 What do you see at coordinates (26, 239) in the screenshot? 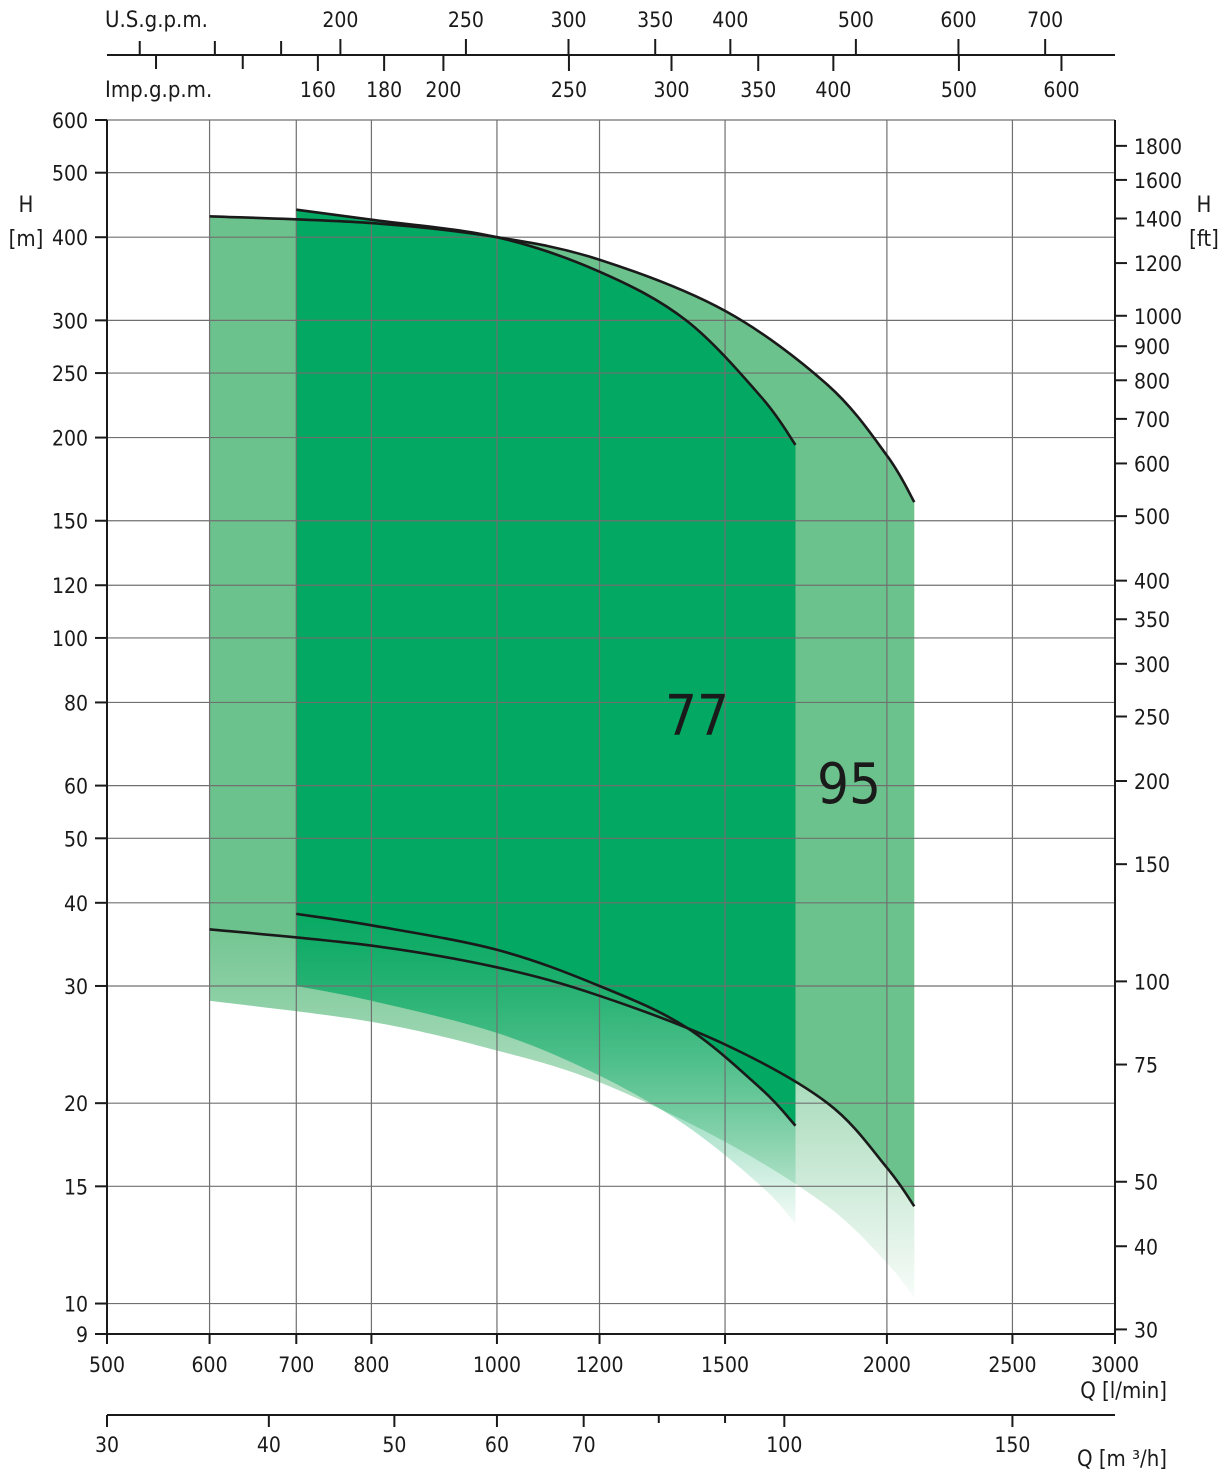
I see `y-left-title-unit: [m]` at bounding box center [26, 239].